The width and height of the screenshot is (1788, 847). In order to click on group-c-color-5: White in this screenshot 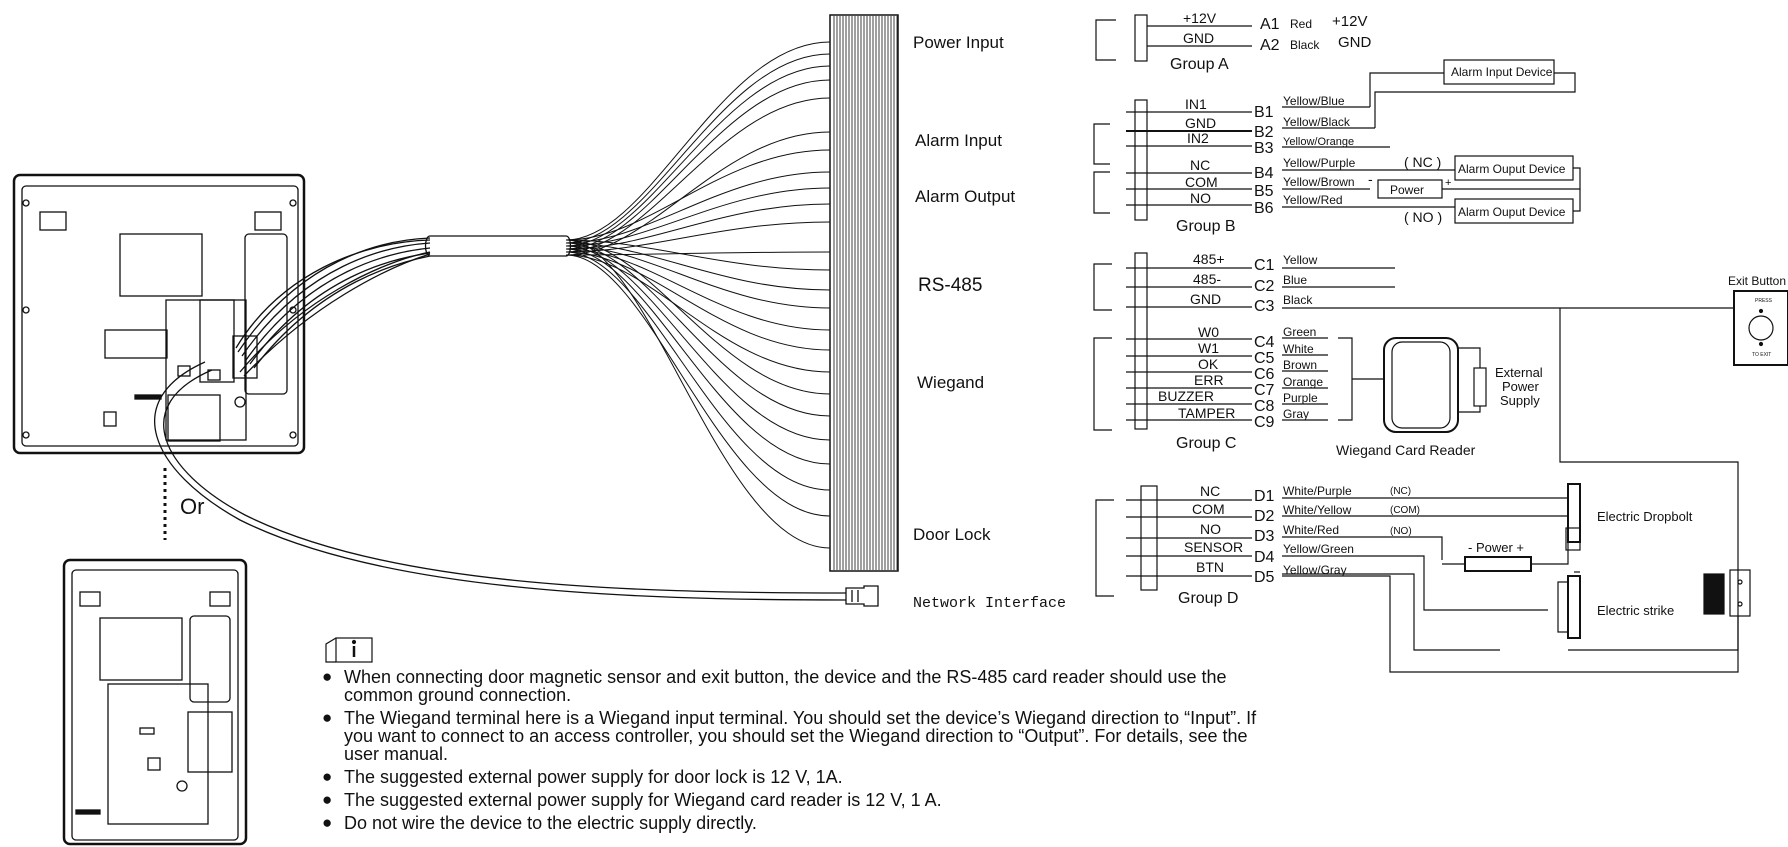, I will do `click(1298, 349)`.